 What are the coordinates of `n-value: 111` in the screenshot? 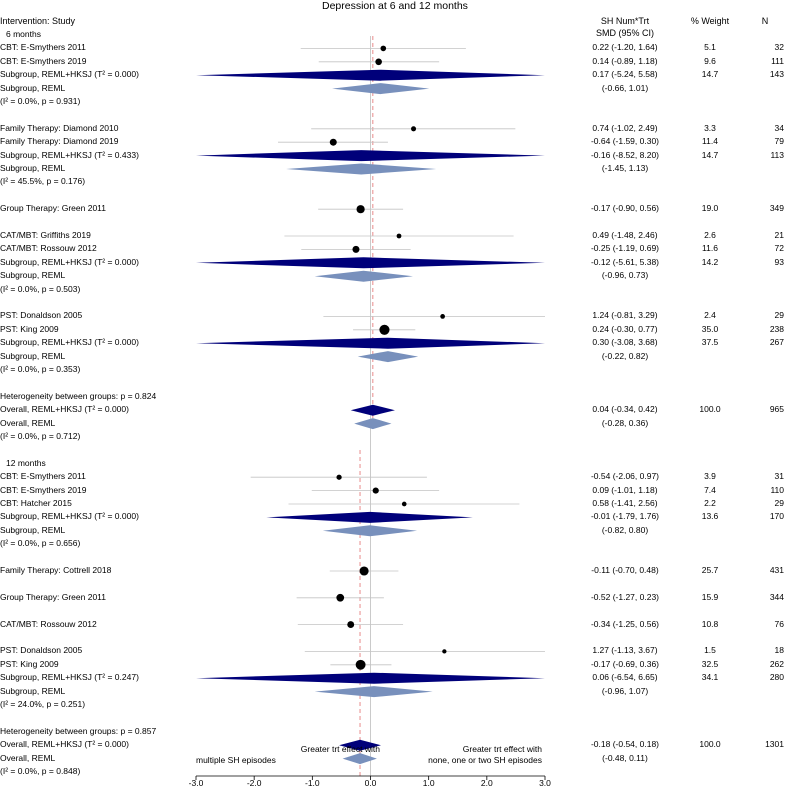 It's located at (777, 60).